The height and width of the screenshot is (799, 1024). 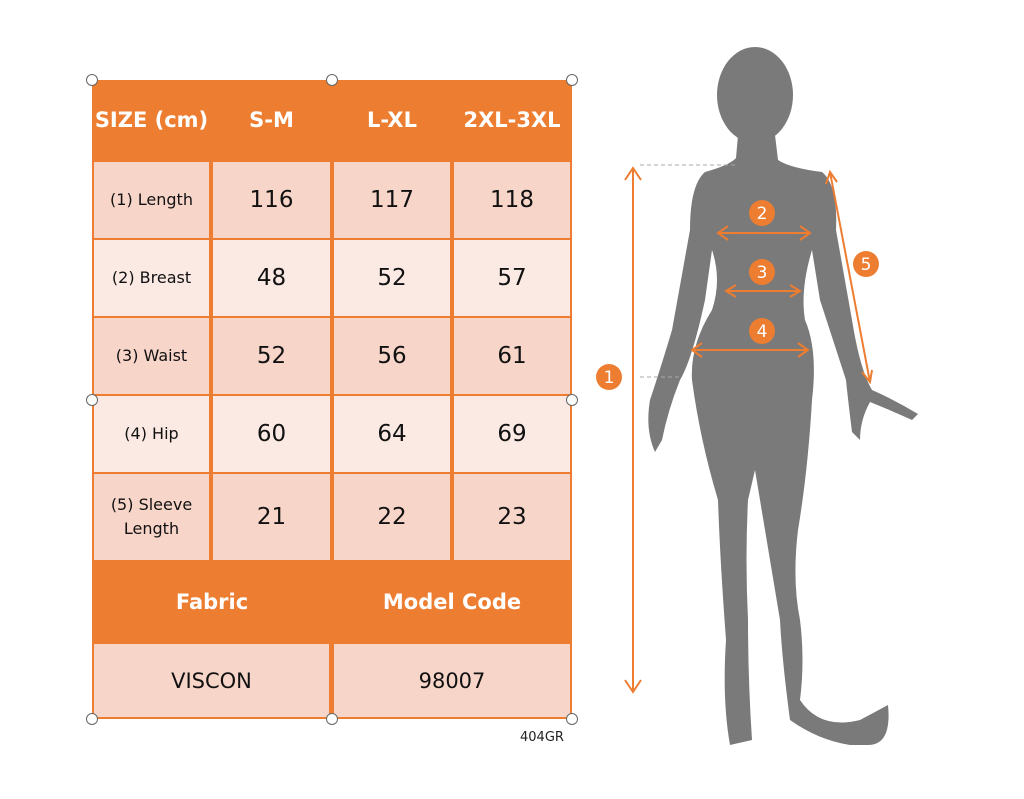 What do you see at coordinates (392, 200) in the screenshot?
I see `measurement-value: 117` at bounding box center [392, 200].